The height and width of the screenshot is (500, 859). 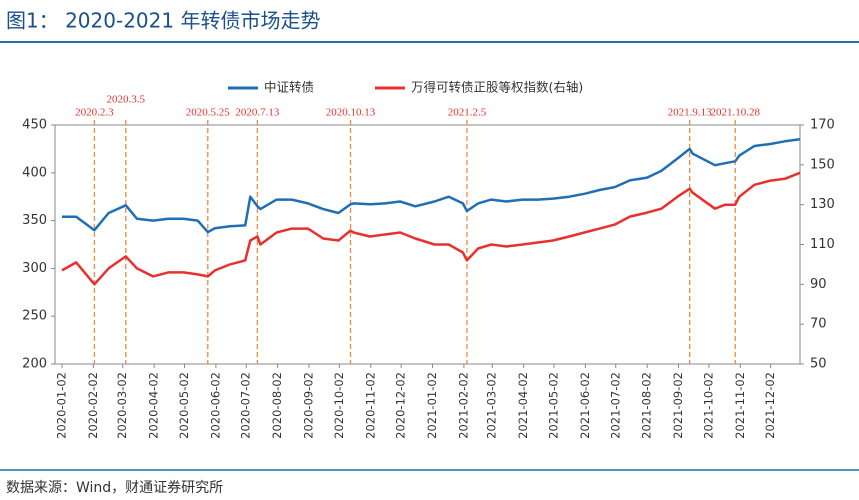 I want to click on x-tick-label: 2021-11-02, so click(x=740, y=405).